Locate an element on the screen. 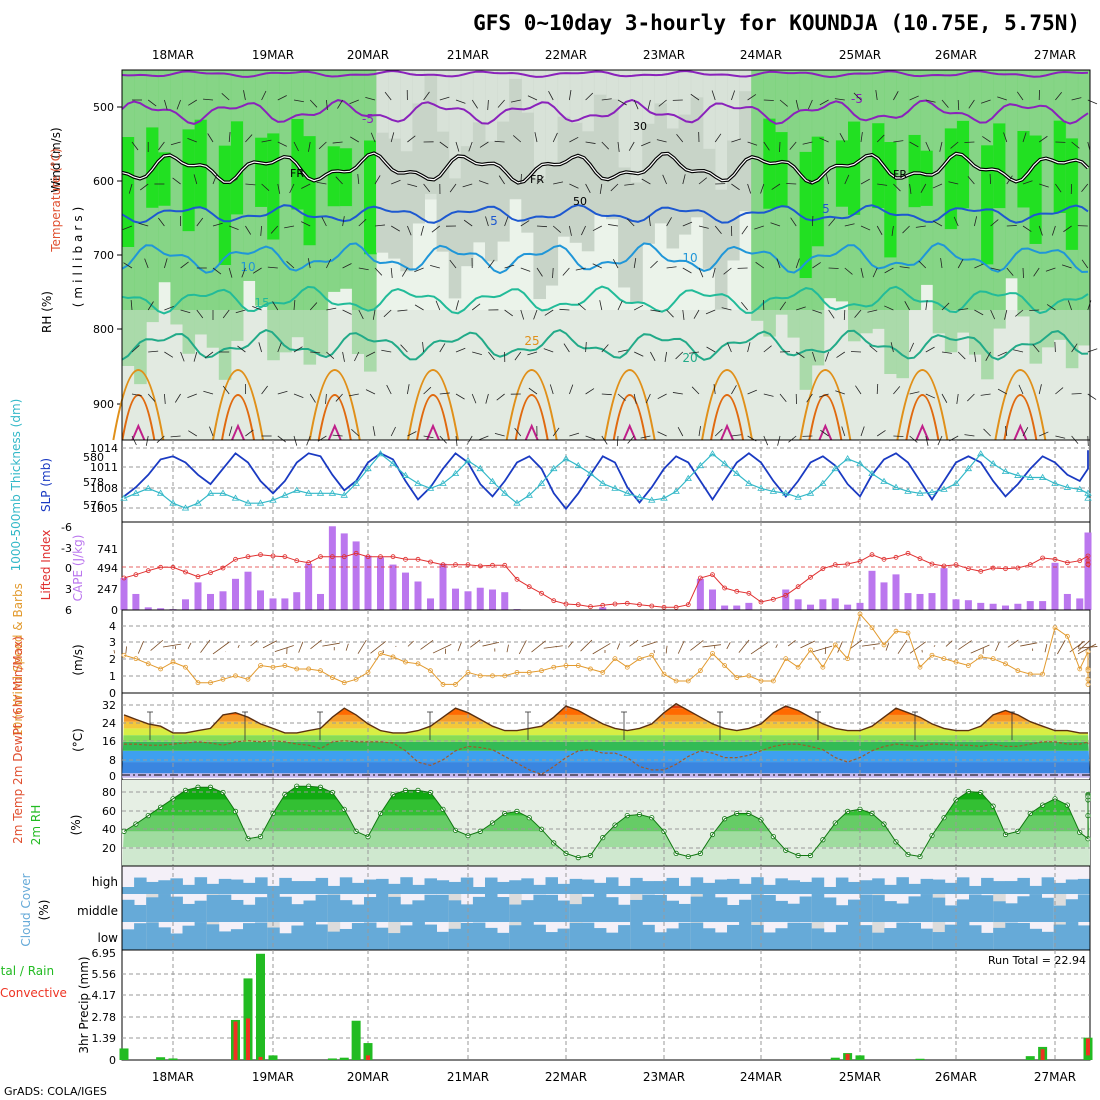 The width and height of the screenshot is (1100, 1100). precip-total-bar is located at coordinates (332, 1059).